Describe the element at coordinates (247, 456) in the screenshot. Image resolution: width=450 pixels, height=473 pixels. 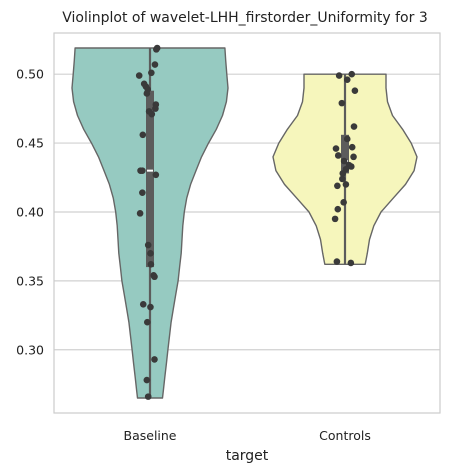
I see `x-axis-label: target` at that location.